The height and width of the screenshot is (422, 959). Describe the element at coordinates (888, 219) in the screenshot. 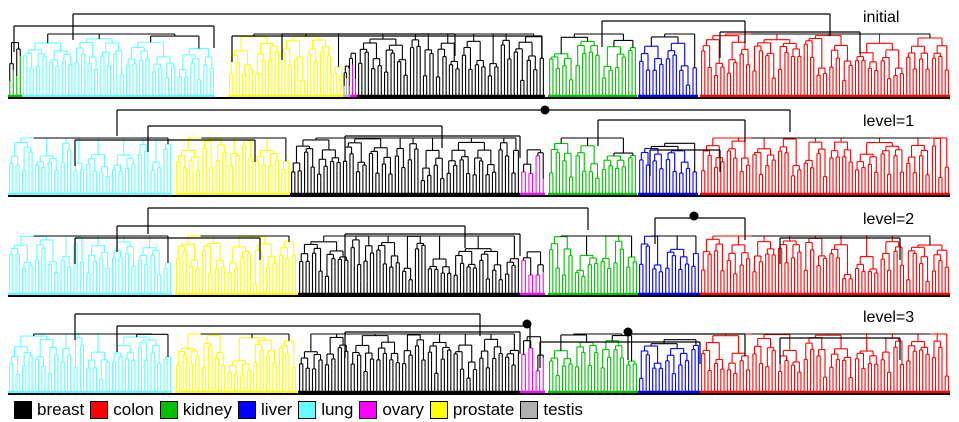

I see `panel-label: level=2` at that location.